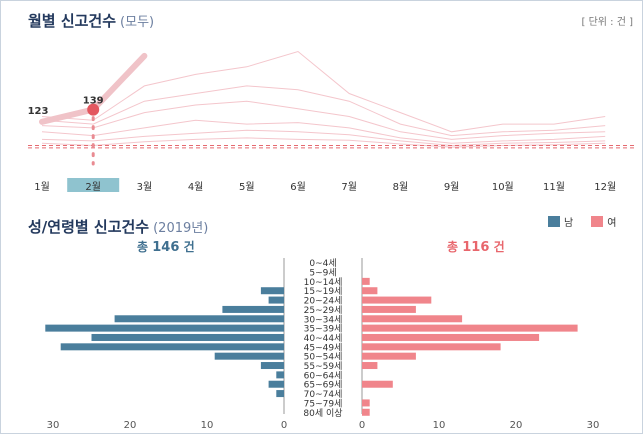  What do you see at coordinates (118, 227) in the screenshot?
I see `age-chart-title: 성/연령별 신고건수 (2019년)` at bounding box center [118, 227].